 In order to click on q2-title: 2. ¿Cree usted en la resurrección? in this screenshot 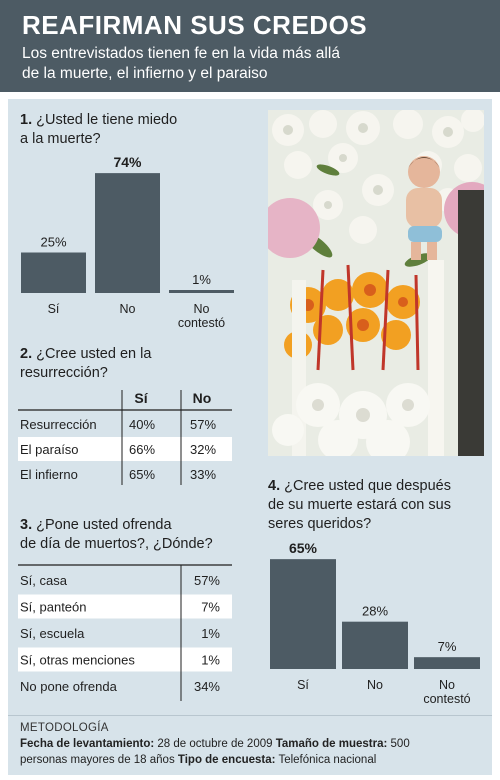, I will do `click(85, 364)`.